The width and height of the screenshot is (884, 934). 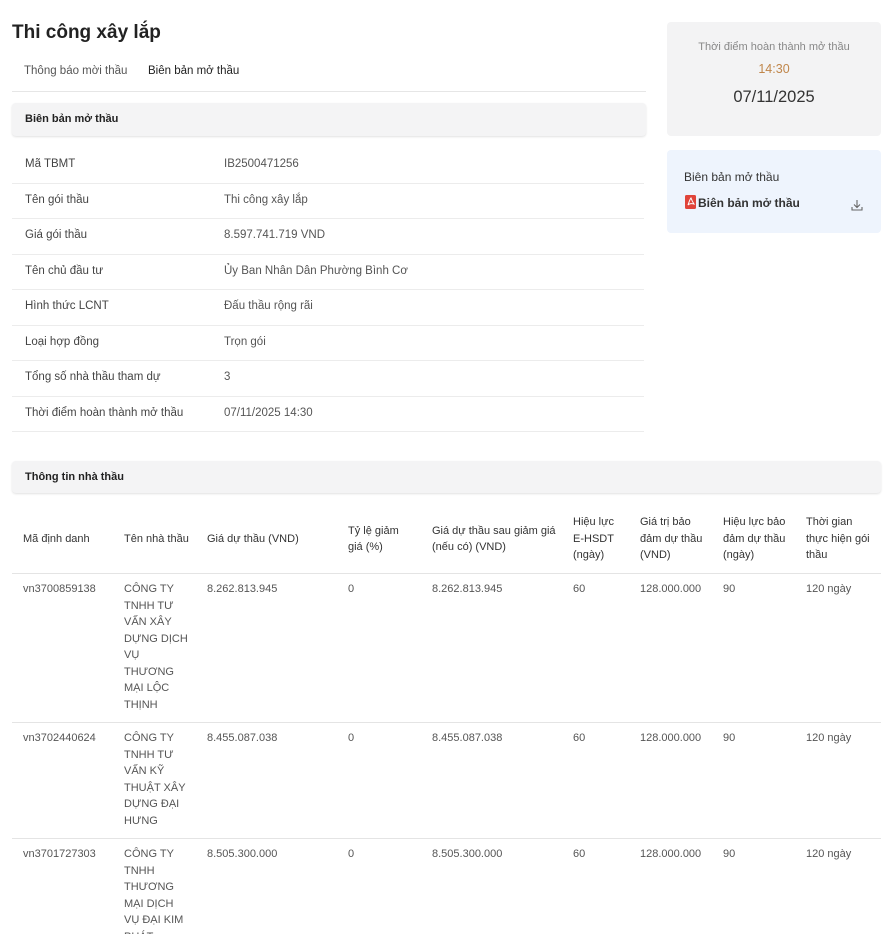 I want to click on summary-label: Thời điểm hoàn thành mở thầu, so click(x=774, y=47).